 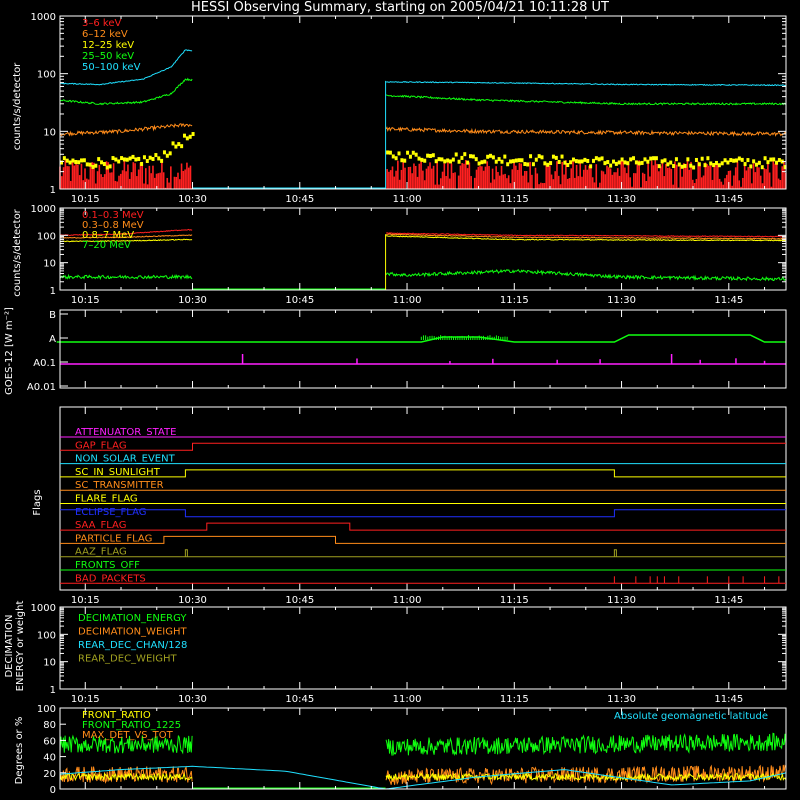 What do you see at coordinates (407, 699) in the screenshot?
I see `decimation-xlabel-3: 11:00` at bounding box center [407, 699].